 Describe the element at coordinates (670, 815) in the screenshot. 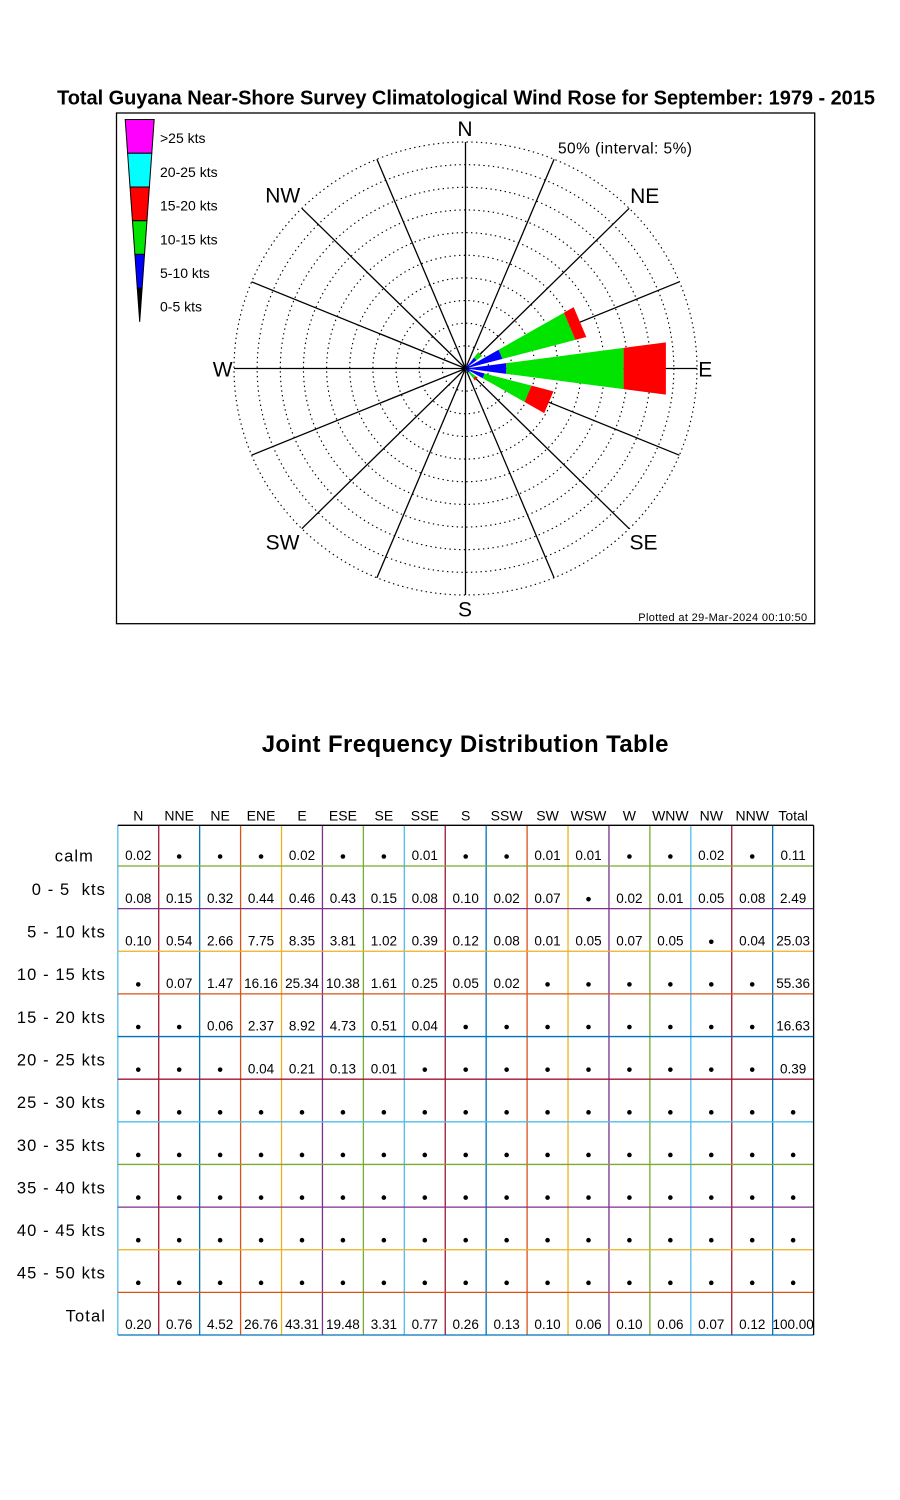

I see `svg-text: WNW` at that location.